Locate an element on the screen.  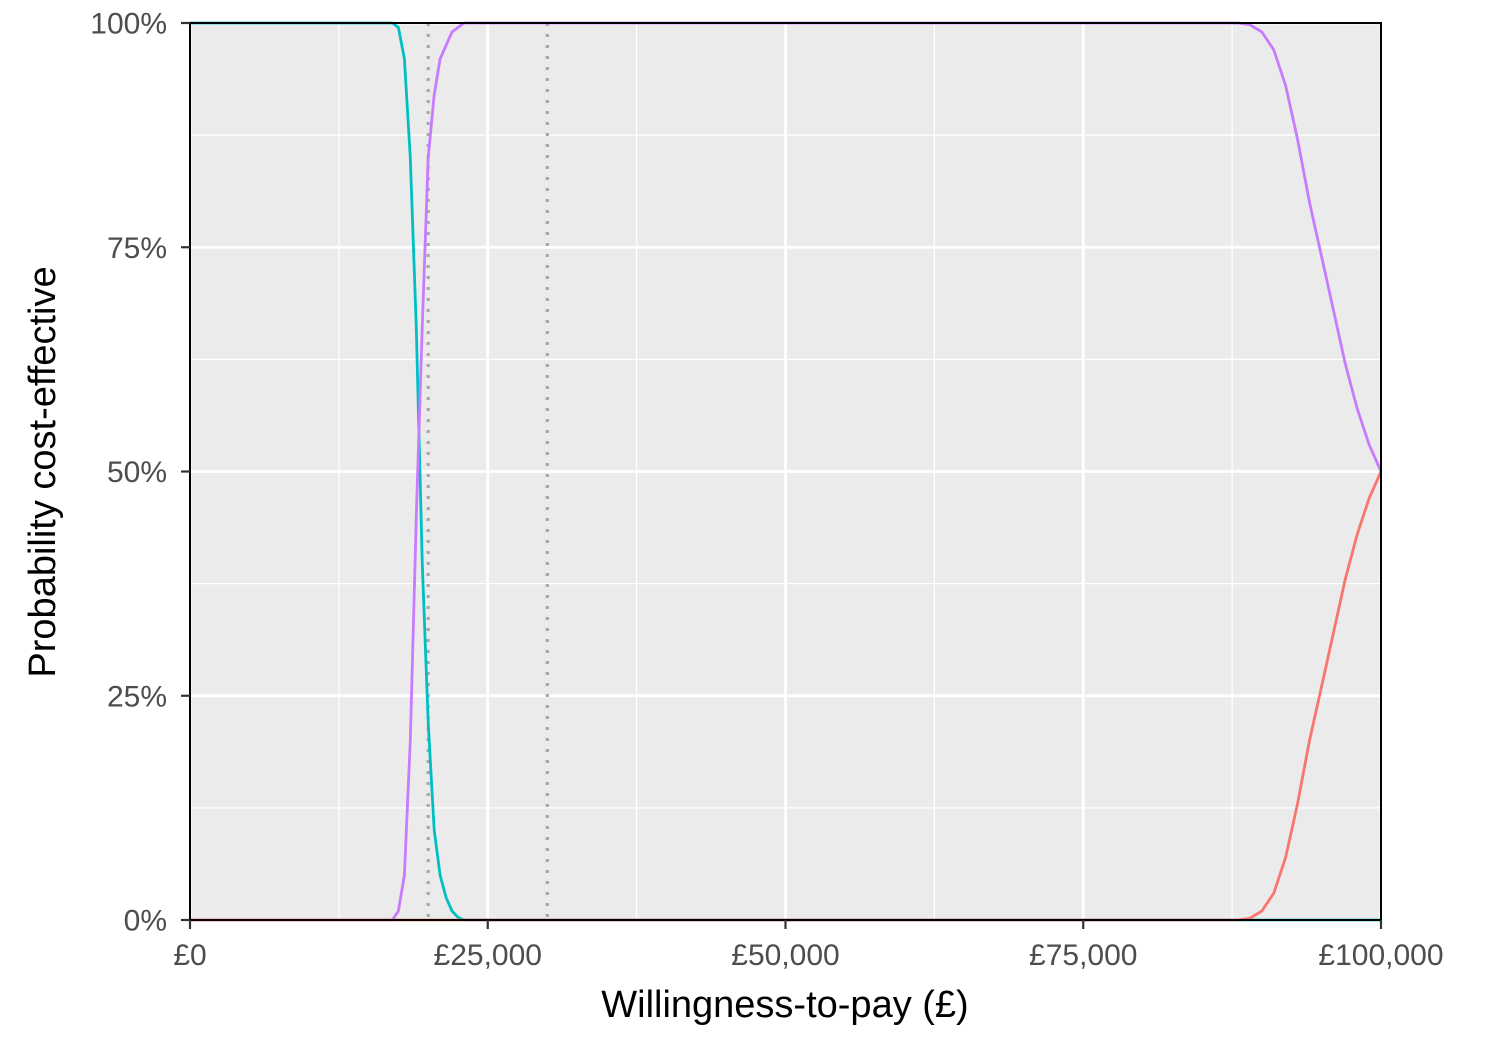
y-tick-label: 50% is located at coordinates (137, 472).